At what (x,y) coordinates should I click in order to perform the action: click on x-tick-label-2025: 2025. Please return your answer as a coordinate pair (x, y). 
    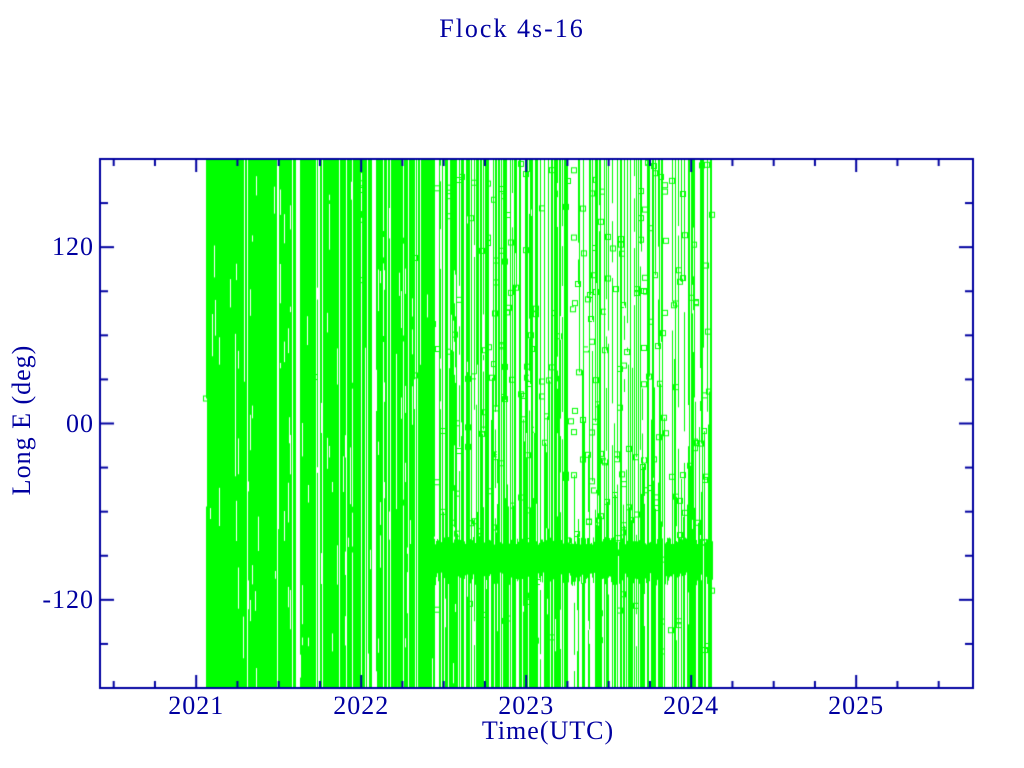
    Looking at the image, I should click on (856, 705).